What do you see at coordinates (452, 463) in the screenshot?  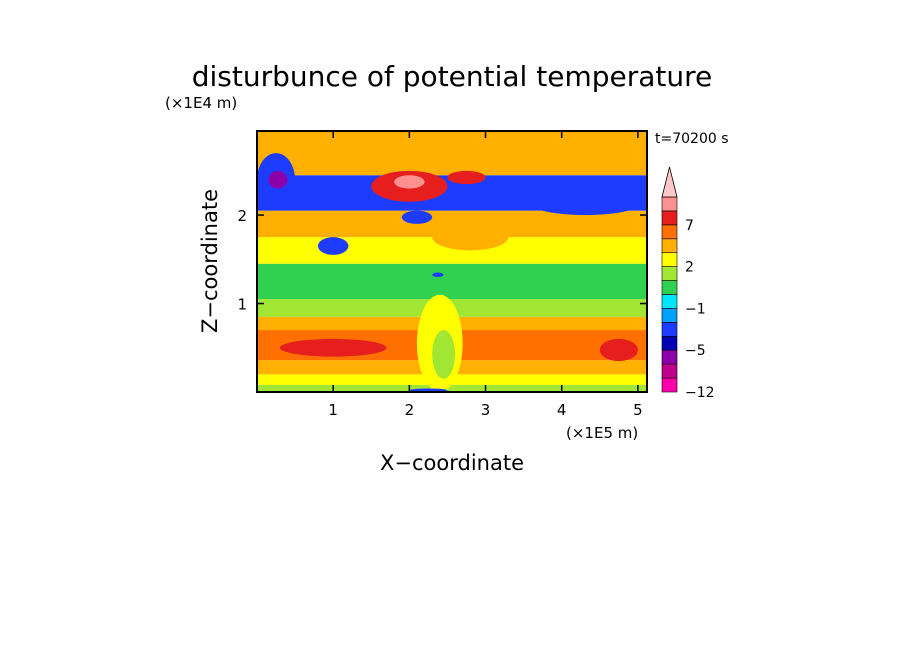 I see `x-axis-label: X−coordinate` at bounding box center [452, 463].